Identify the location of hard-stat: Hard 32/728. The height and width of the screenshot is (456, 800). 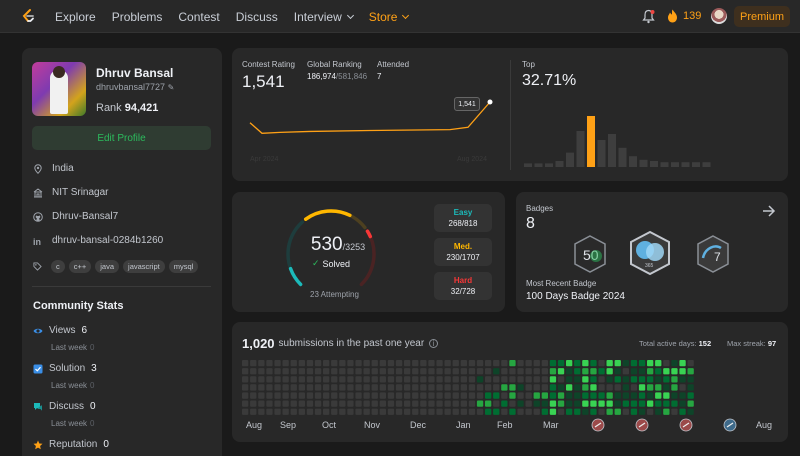
(463, 286).